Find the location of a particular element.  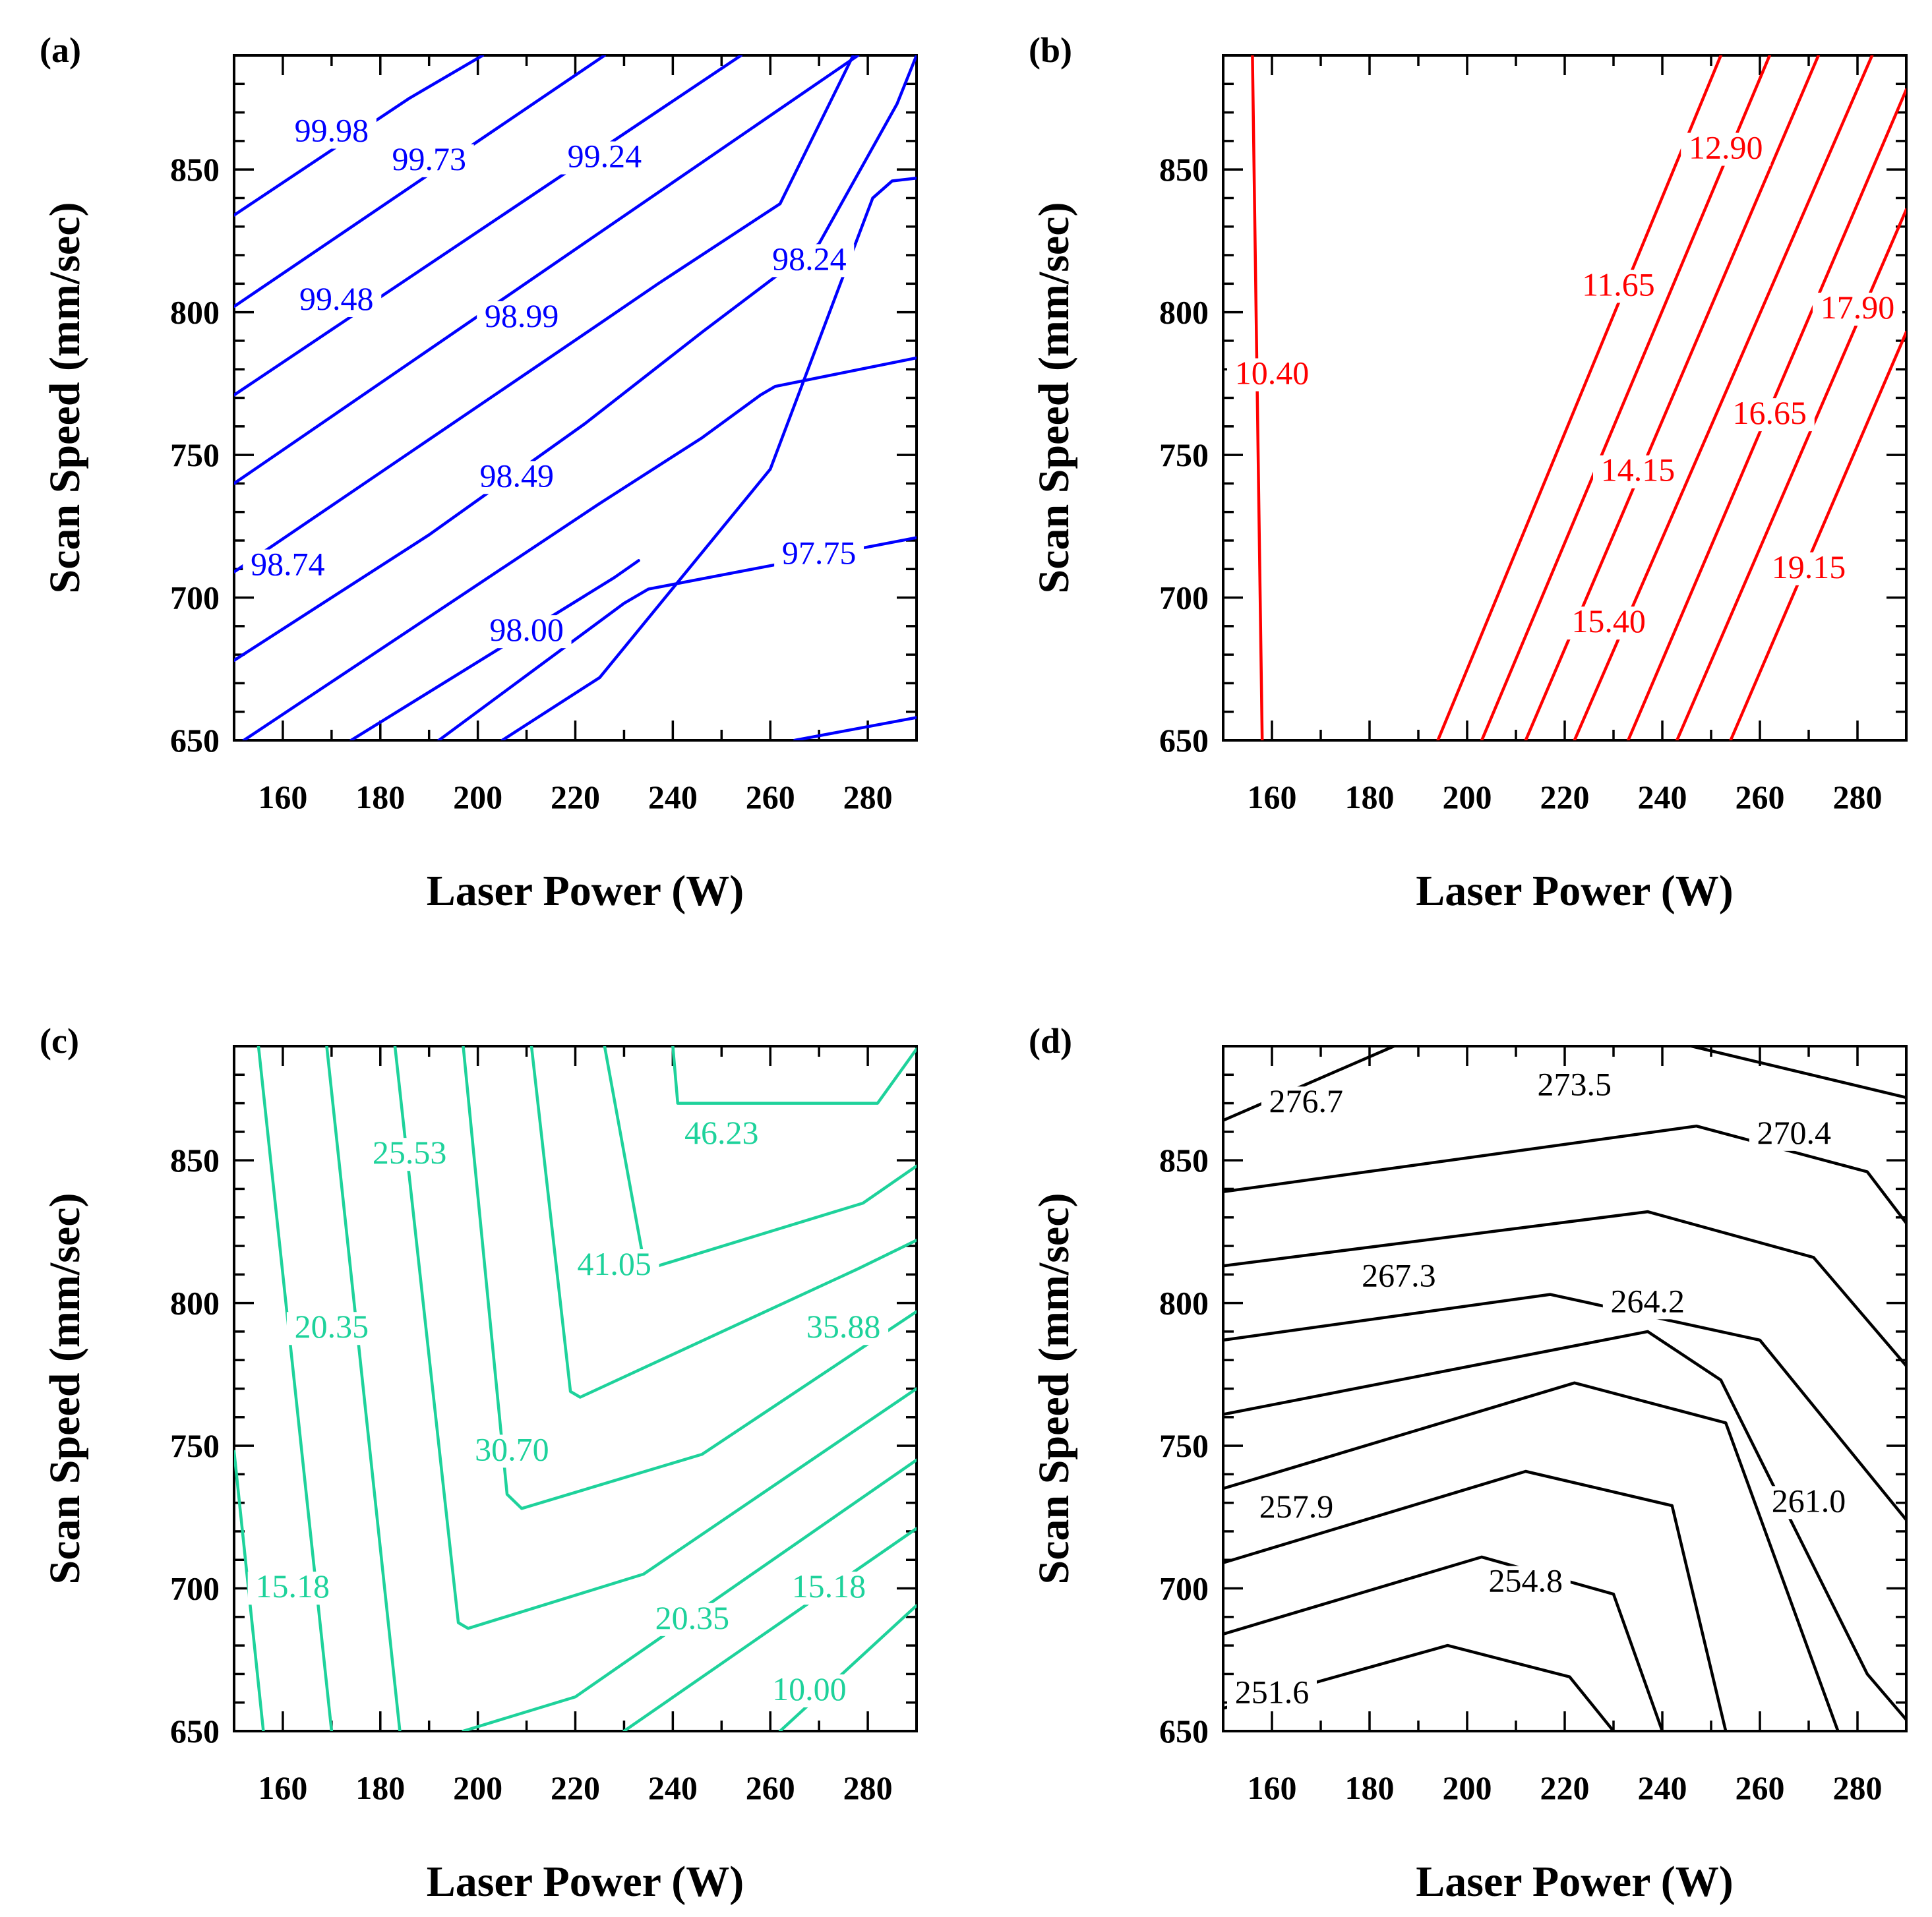

contour-label: 99.24 is located at coordinates (605, 156).